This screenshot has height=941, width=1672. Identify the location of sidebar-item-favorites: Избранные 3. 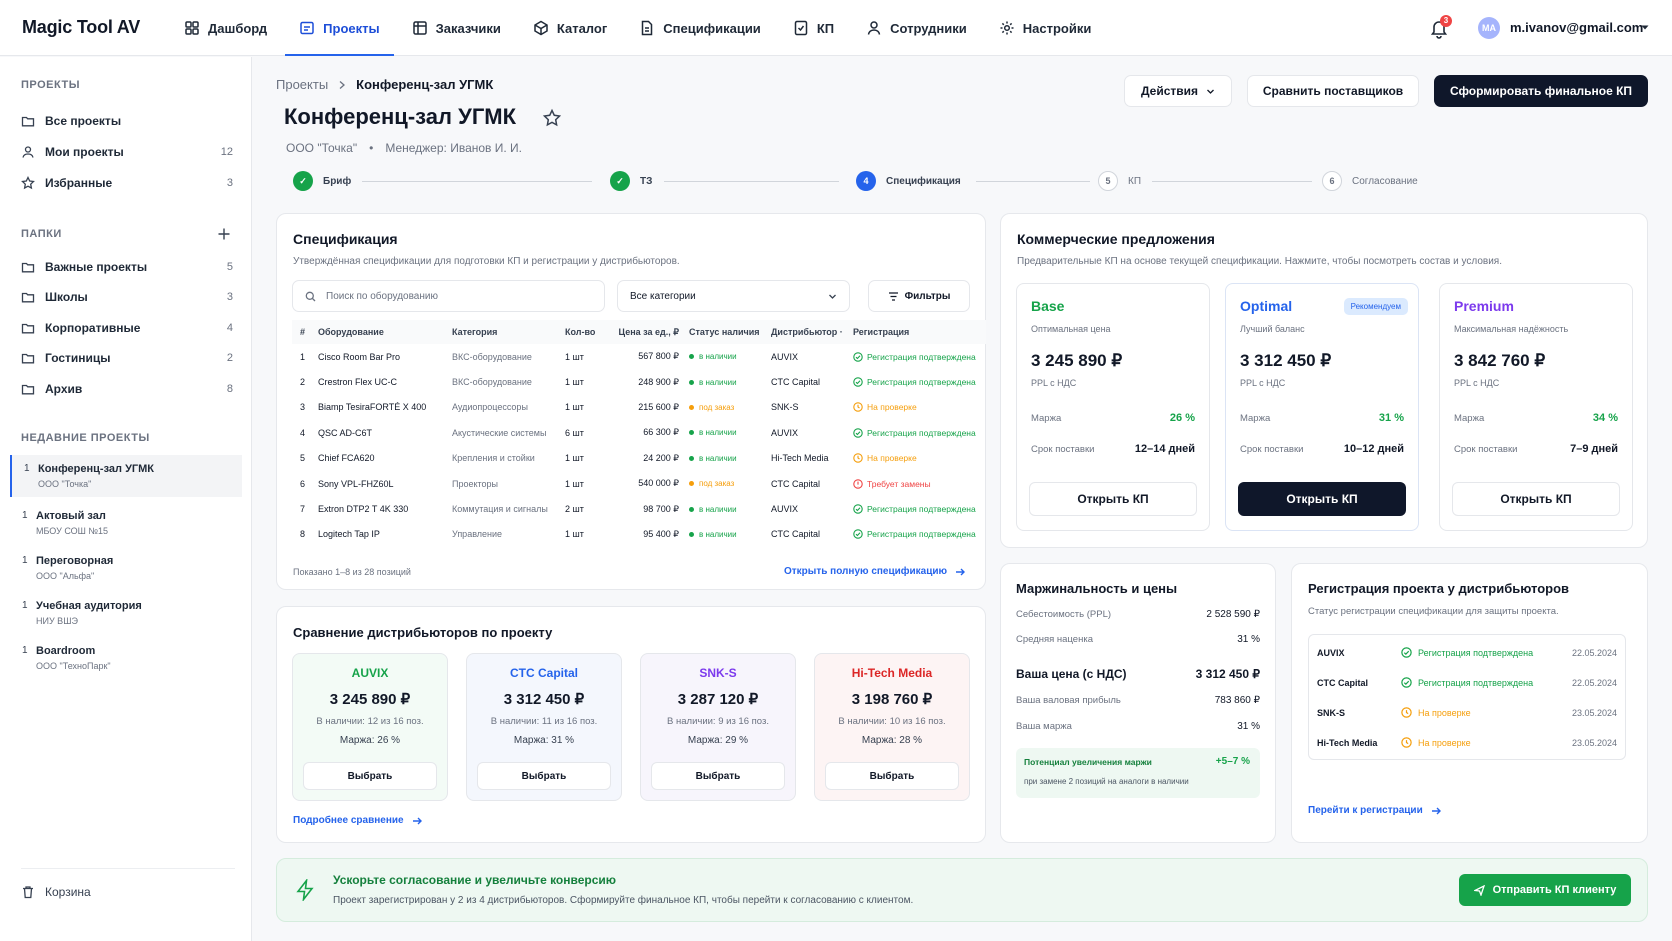
(127, 183).